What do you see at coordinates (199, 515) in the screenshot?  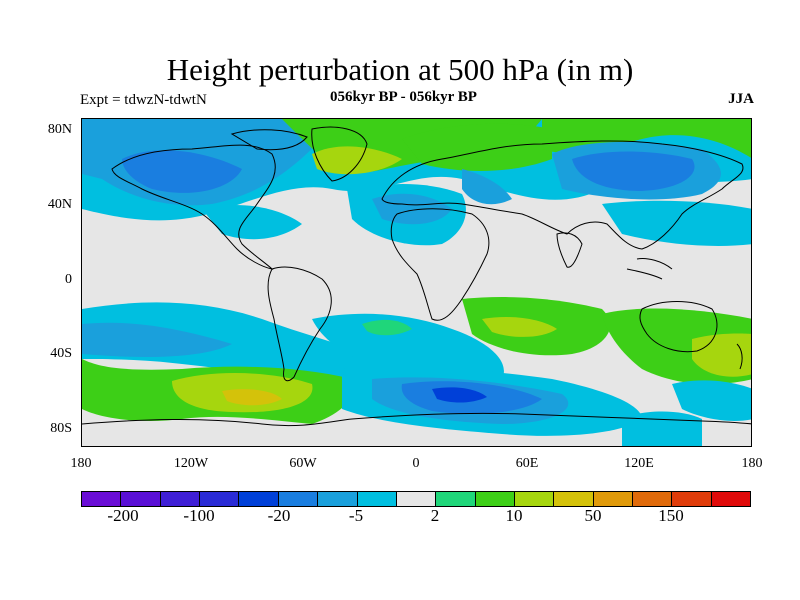 I see `colorbar-label: -100` at bounding box center [199, 515].